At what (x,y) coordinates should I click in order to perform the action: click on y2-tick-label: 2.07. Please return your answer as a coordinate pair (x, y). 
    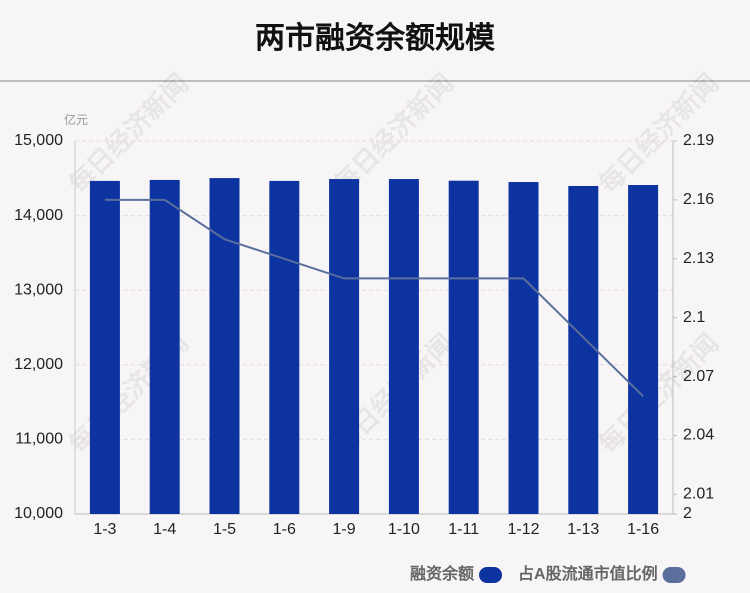
    Looking at the image, I should click on (698, 376).